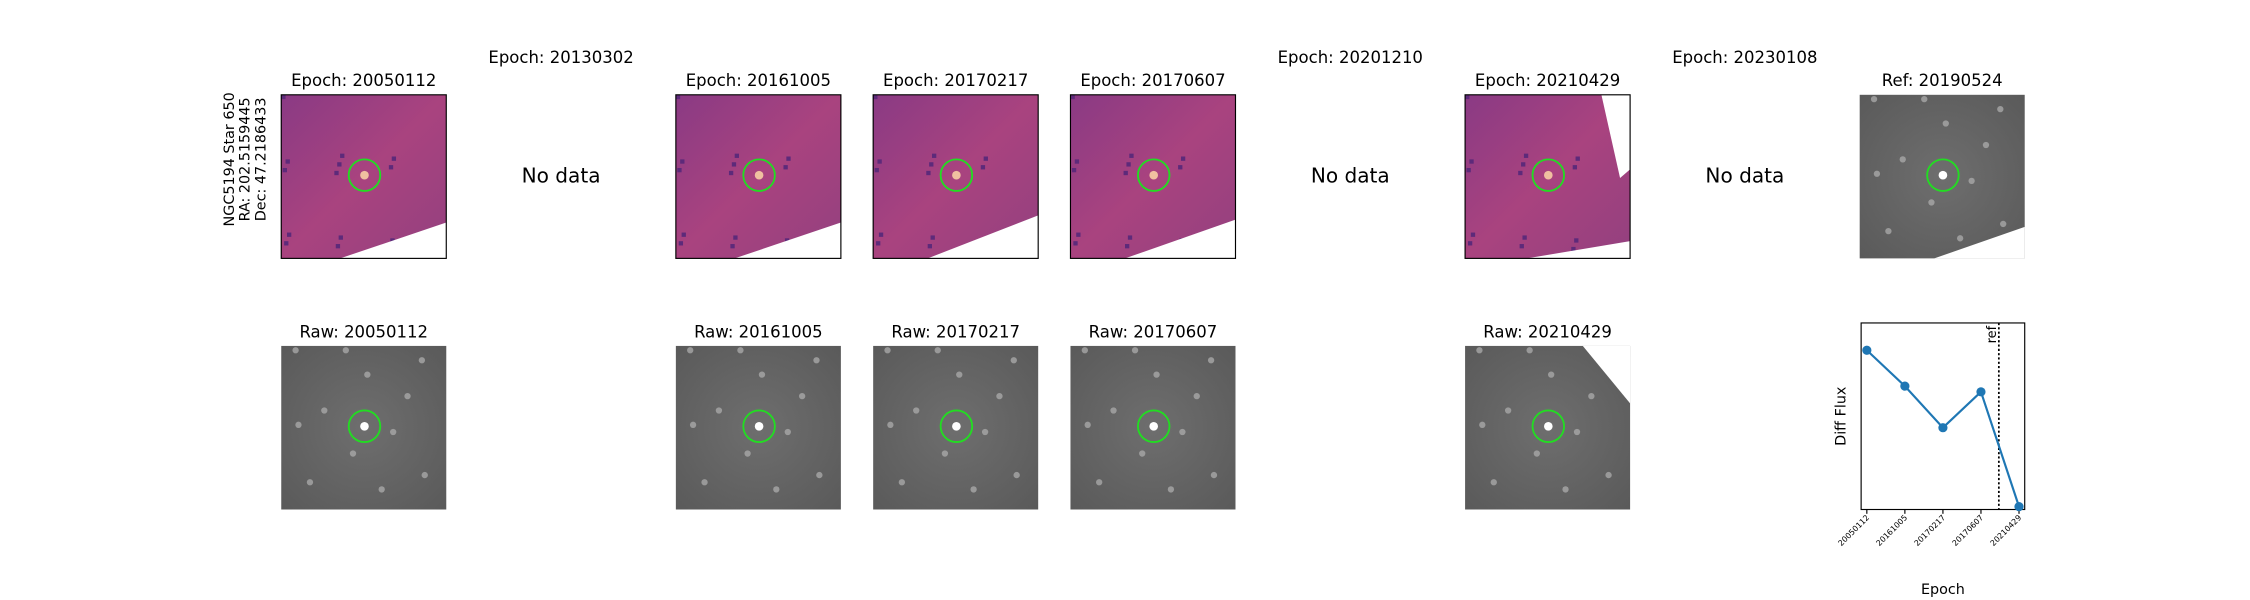 This screenshot has width=2250, height=600. Describe the element at coordinates (758, 80) in the screenshot. I see `panel-title: Epoch: 20161005` at that location.